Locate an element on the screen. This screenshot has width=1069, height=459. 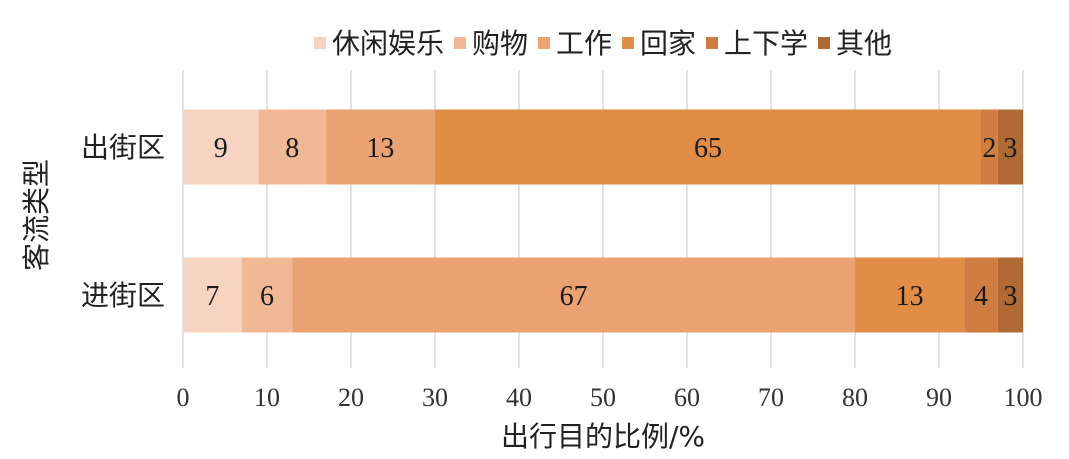
legend-label: 工作 is located at coordinates (584, 43).